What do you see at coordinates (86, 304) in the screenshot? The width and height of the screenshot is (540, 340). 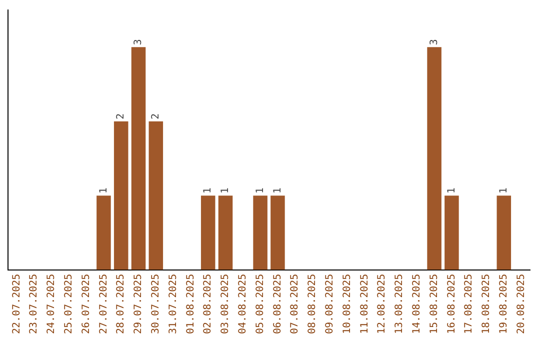 I see `x-tick-label: 26.07.2025` at bounding box center [86, 304].